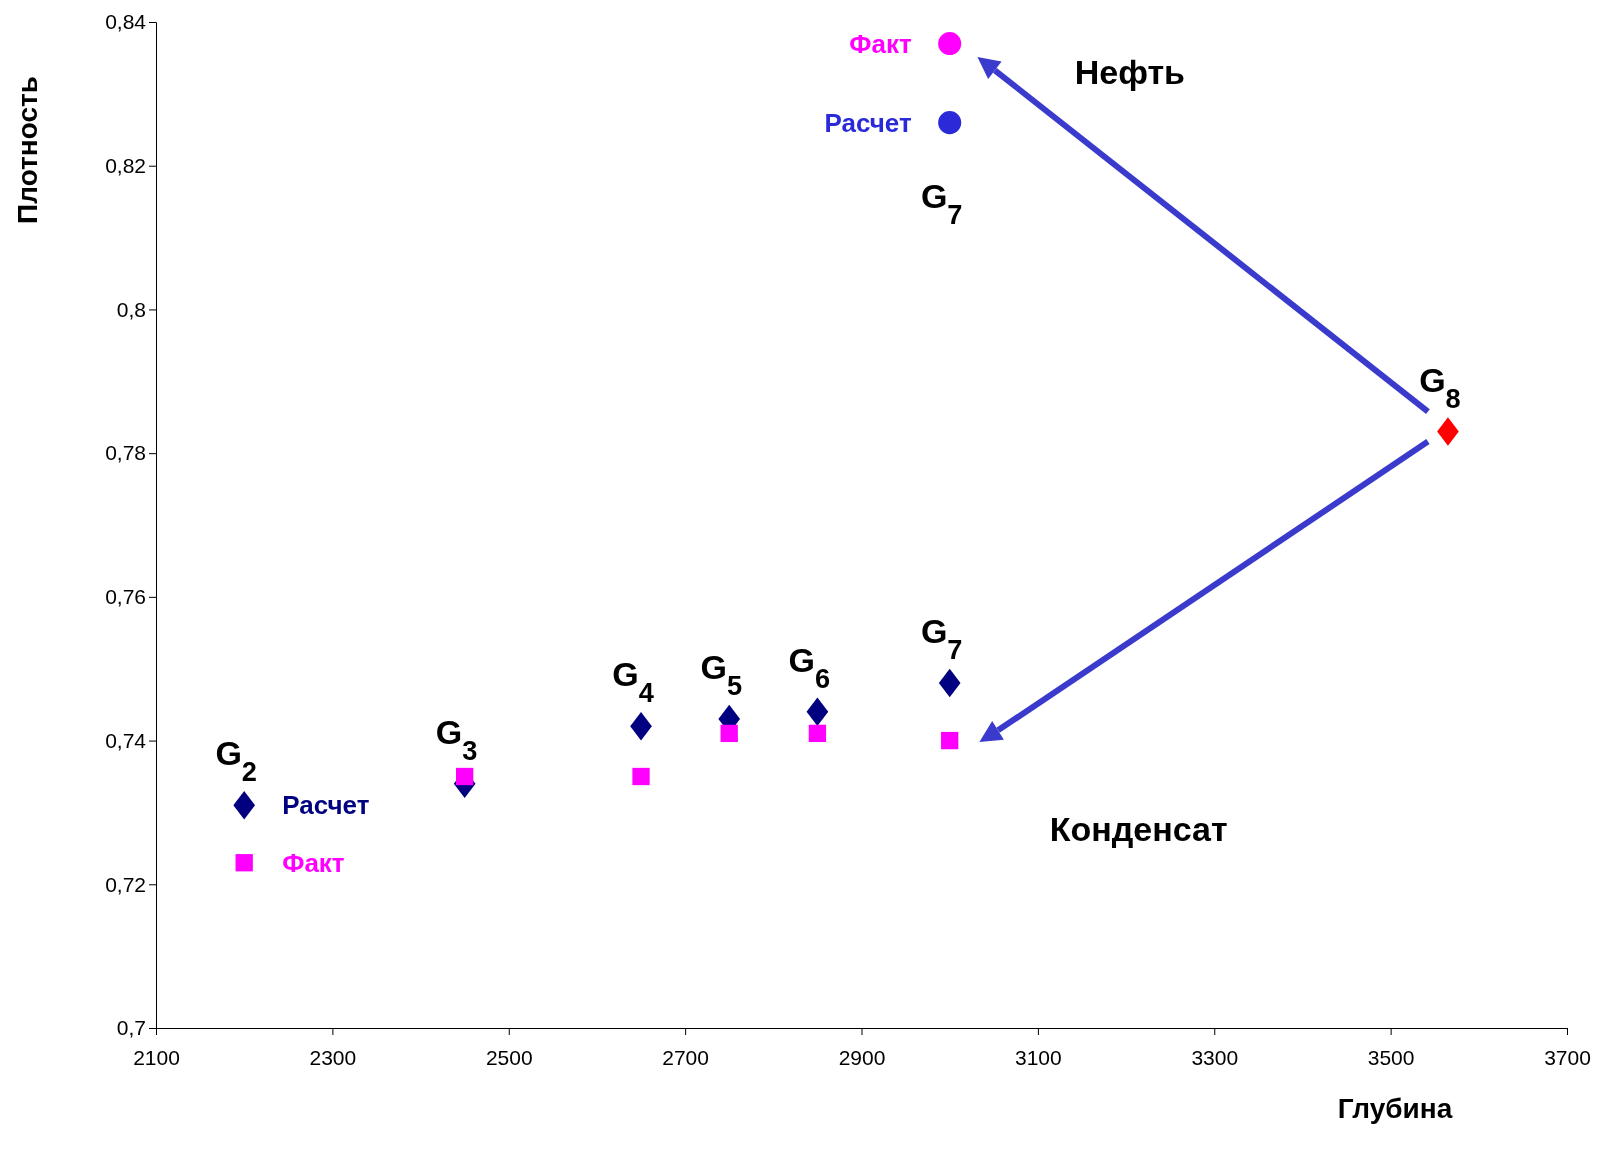 Image resolution: width=1603 pixels, height=1149 pixels. What do you see at coordinates (862, 1058) in the screenshot?
I see `x-tick-label: 2900` at bounding box center [862, 1058].